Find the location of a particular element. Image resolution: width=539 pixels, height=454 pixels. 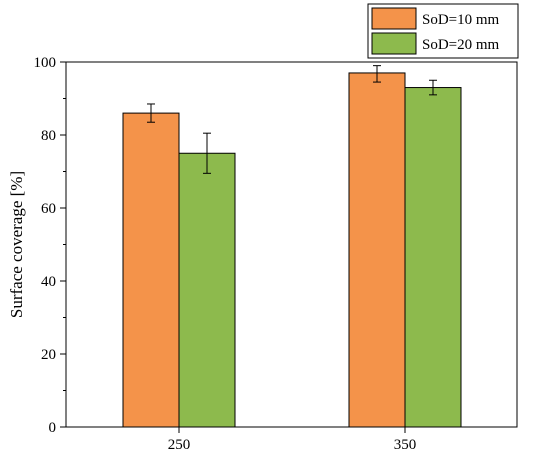

legend-label: SoD=20 mm is located at coordinates (461, 45).